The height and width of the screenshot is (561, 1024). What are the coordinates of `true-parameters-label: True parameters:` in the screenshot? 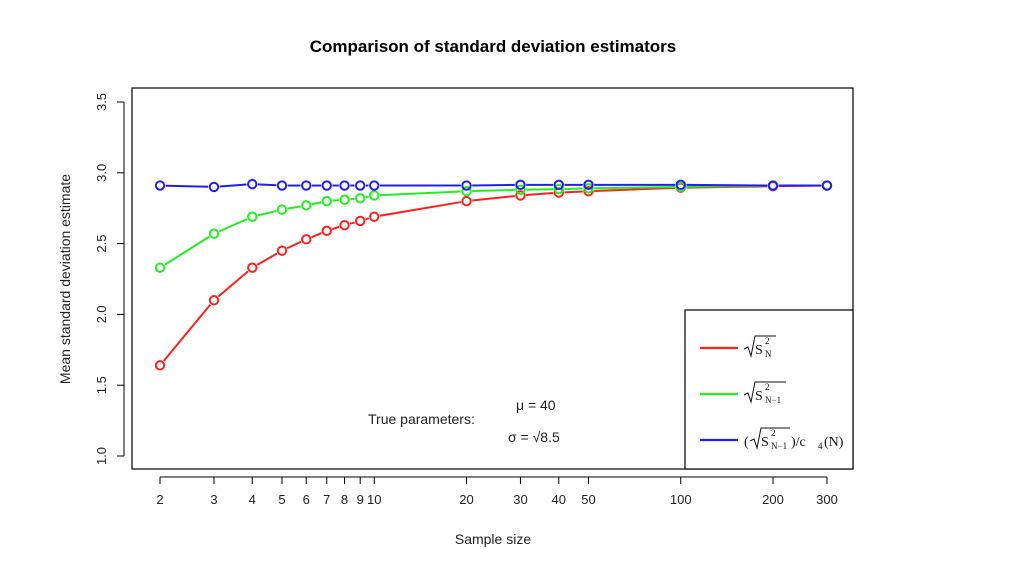 It's located at (421, 419).